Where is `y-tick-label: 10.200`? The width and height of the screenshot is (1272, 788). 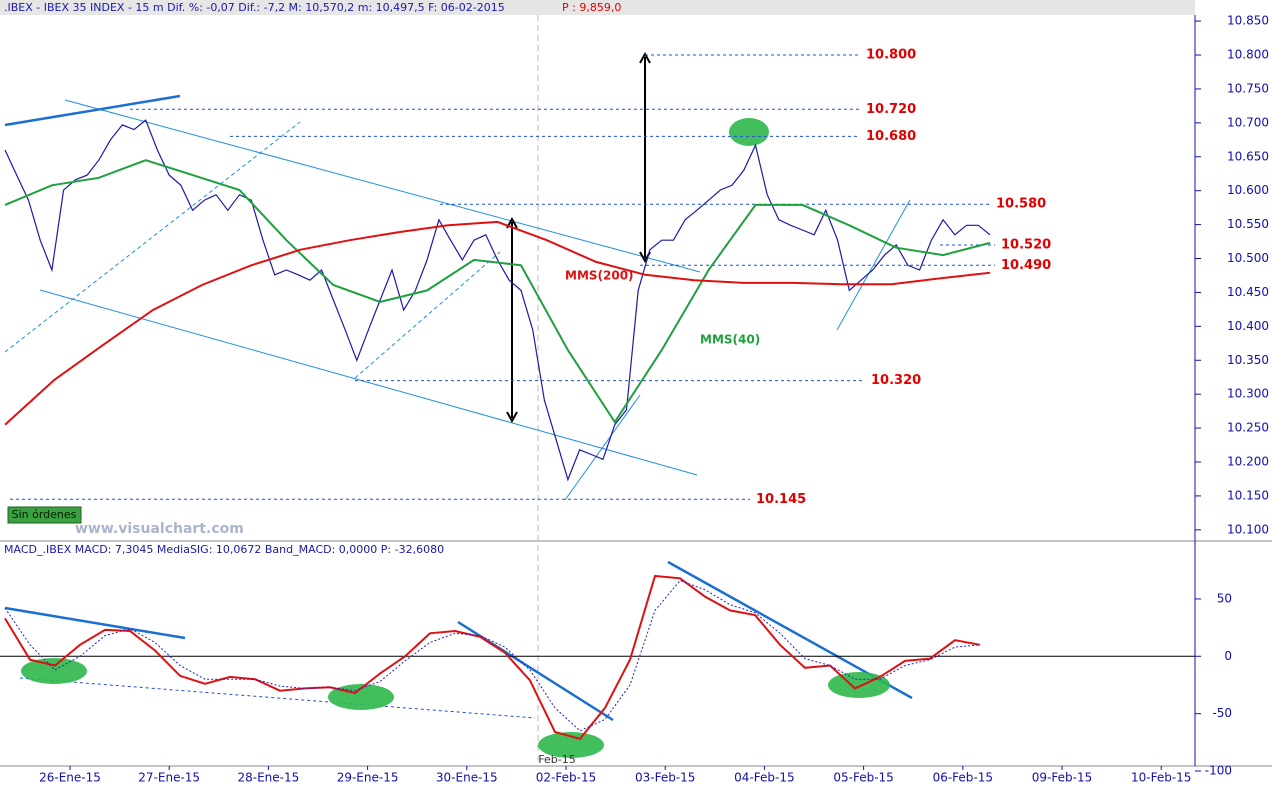
y-tick-label: 10.200 is located at coordinates (1248, 461).